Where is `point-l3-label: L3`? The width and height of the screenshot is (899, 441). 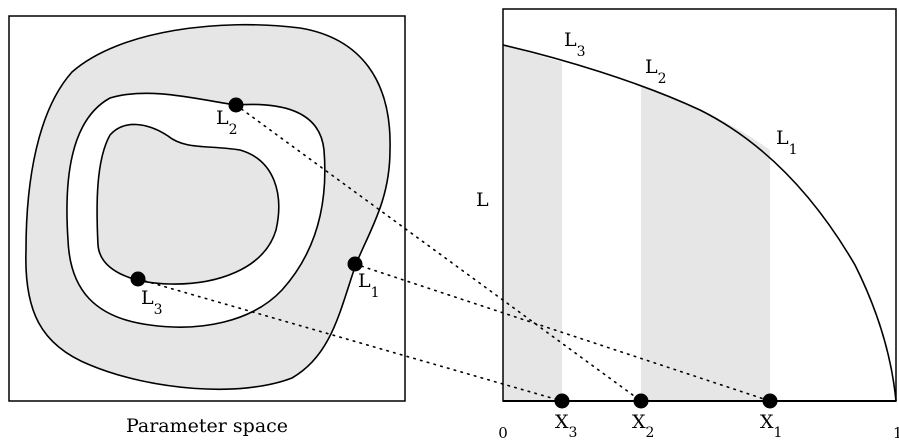
point-l3-label: L3 is located at coordinates (152, 302).